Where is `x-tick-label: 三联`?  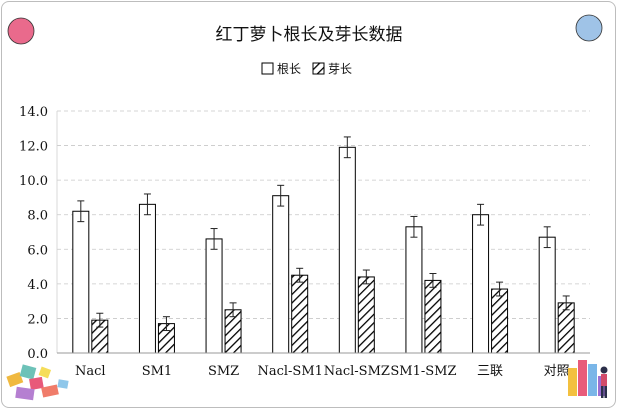
x-tick-label: 三联 is located at coordinates (490, 371).